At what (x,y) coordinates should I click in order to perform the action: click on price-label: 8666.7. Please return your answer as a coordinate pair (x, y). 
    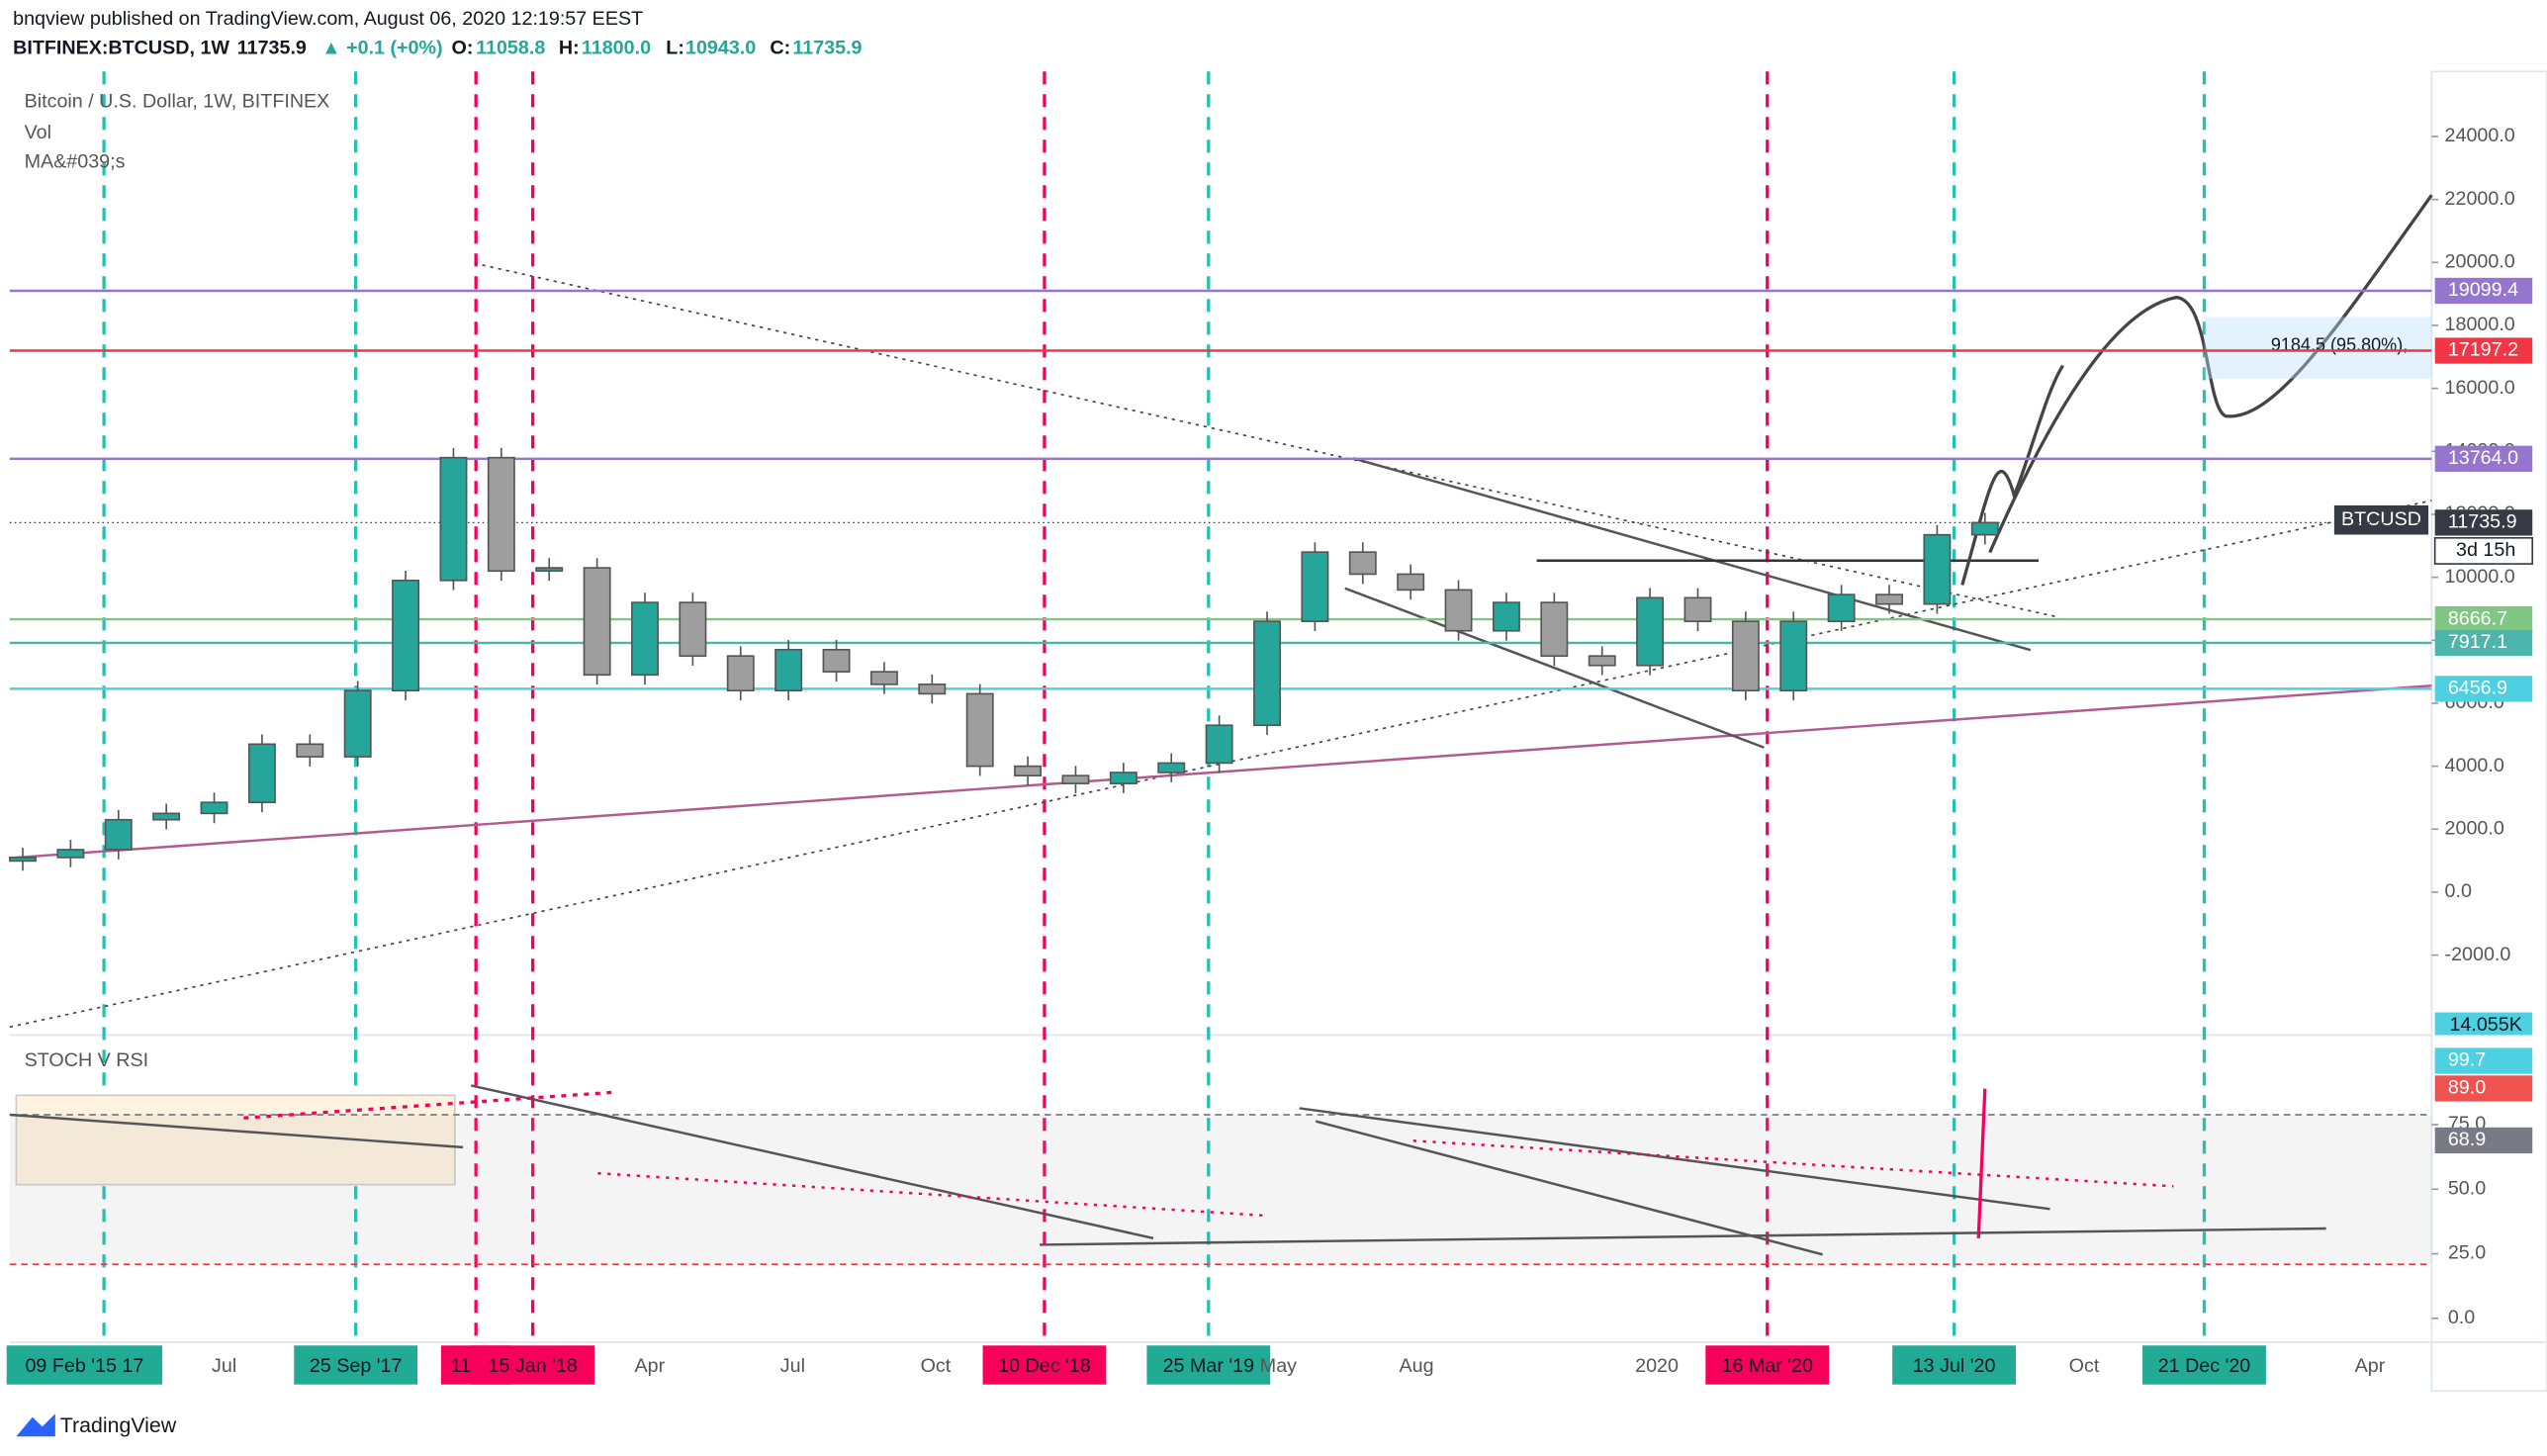
    Looking at the image, I should click on (2477, 618).